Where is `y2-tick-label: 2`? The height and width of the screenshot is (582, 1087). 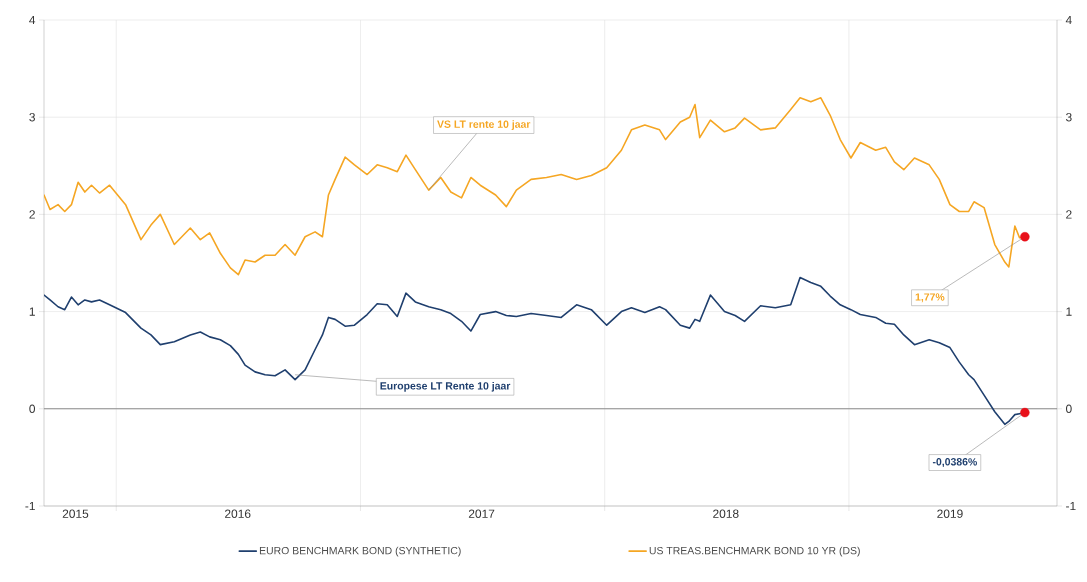 y2-tick-label: 2 is located at coordinates (1069, 214).